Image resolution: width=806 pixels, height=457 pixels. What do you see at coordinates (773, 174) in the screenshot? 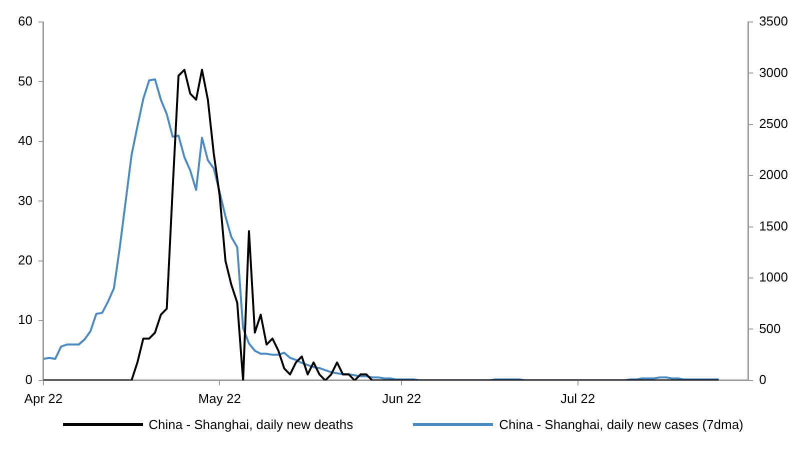
I see `y2-tick-label: 2000` at bounding box center [773, 174].